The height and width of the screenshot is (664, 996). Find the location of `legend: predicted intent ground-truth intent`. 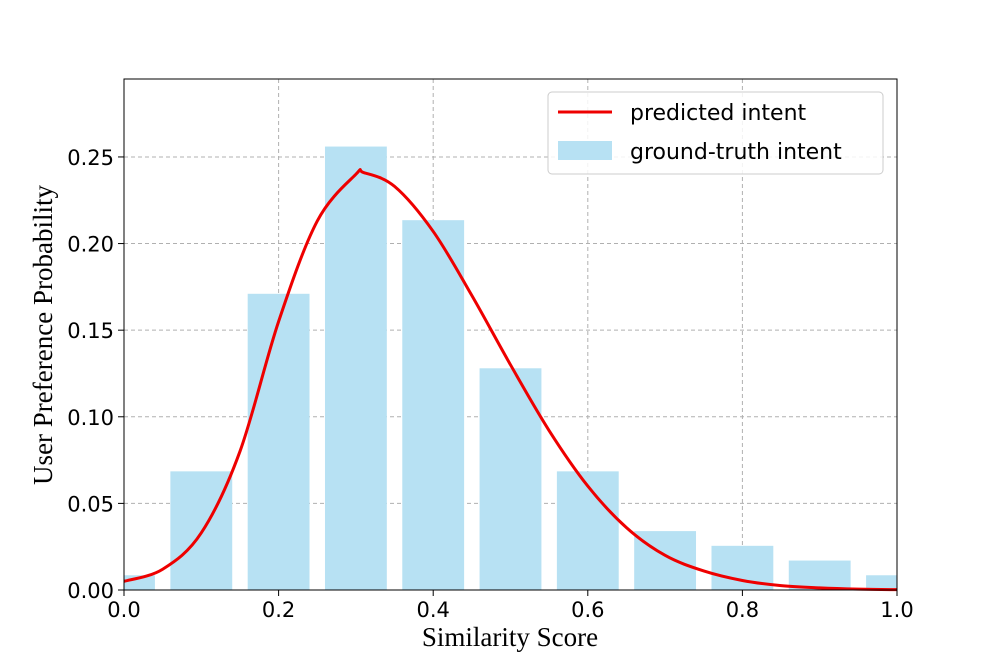

legend: predicted intent ground-truth intent is located at coordinates (715, 133).